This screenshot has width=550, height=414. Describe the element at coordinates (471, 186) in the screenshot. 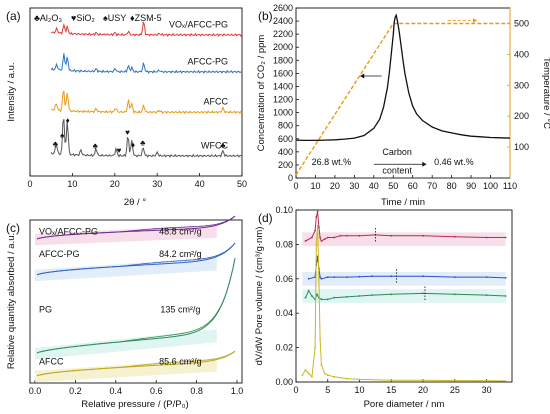

I see `panel-b-x-tick-label: 90` at that location.